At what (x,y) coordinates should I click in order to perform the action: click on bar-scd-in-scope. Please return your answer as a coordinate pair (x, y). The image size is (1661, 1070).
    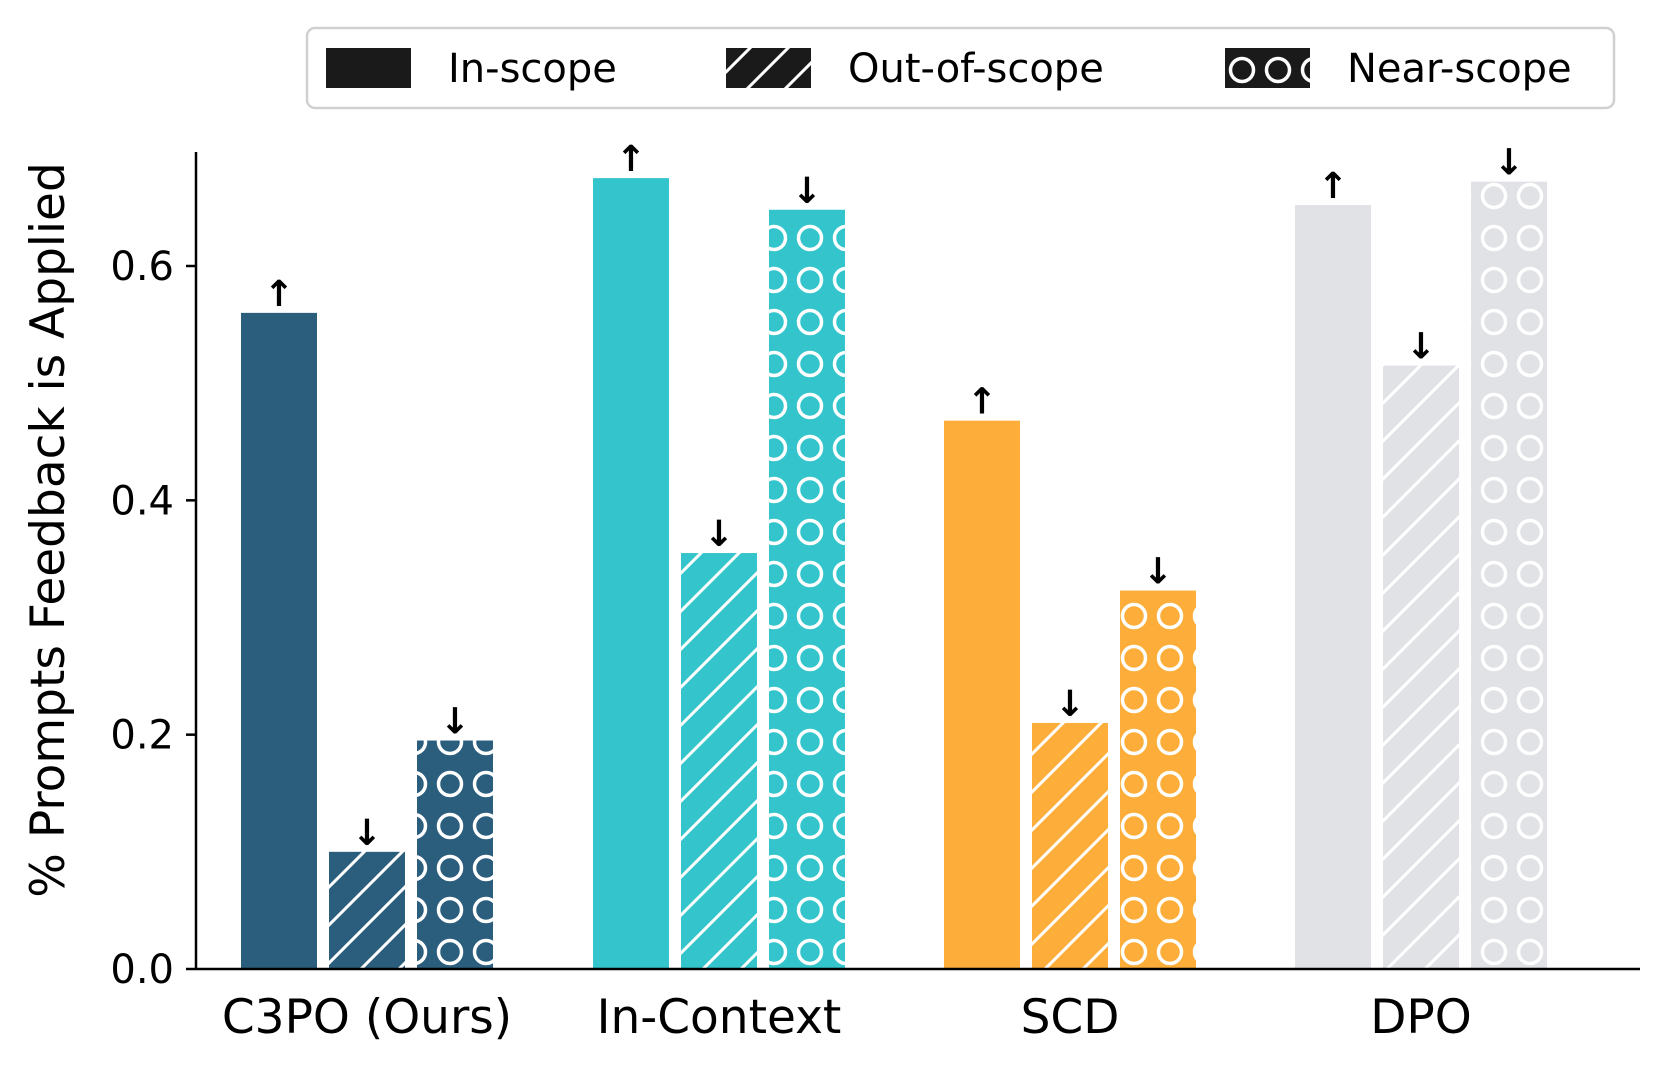
    Looking at the image, I should click on (982, 694).